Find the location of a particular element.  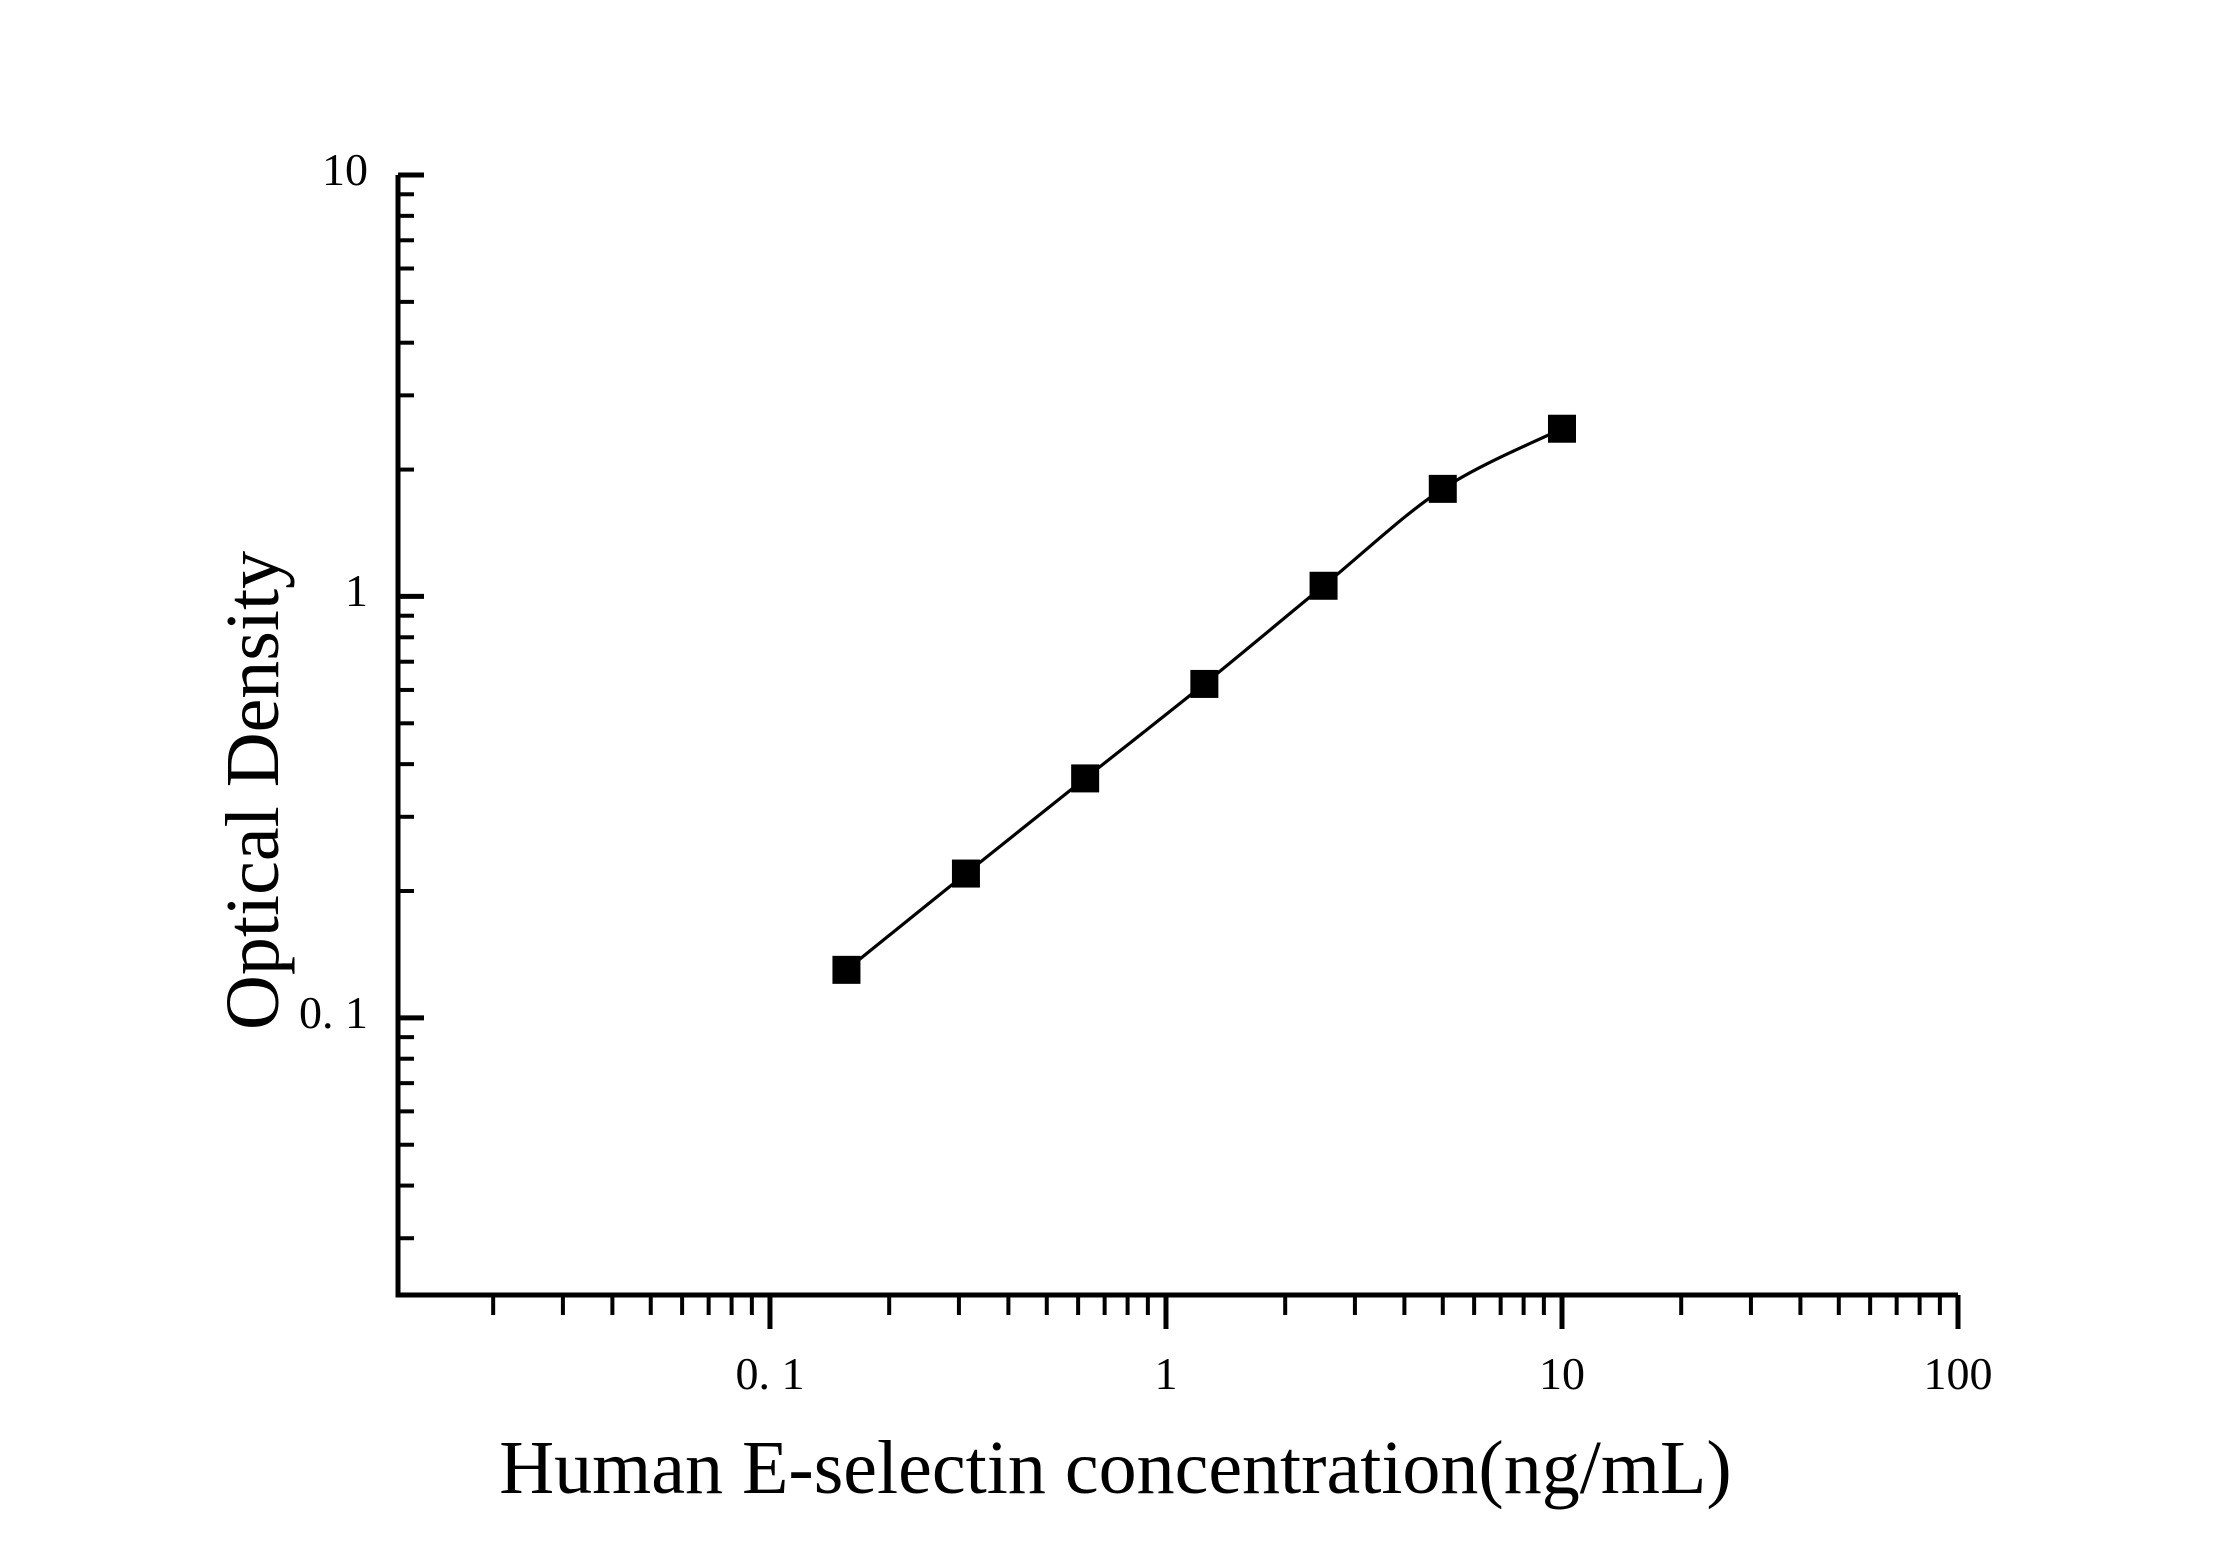

y-tick-label-10: 10 is located at coordinates (345, 169).